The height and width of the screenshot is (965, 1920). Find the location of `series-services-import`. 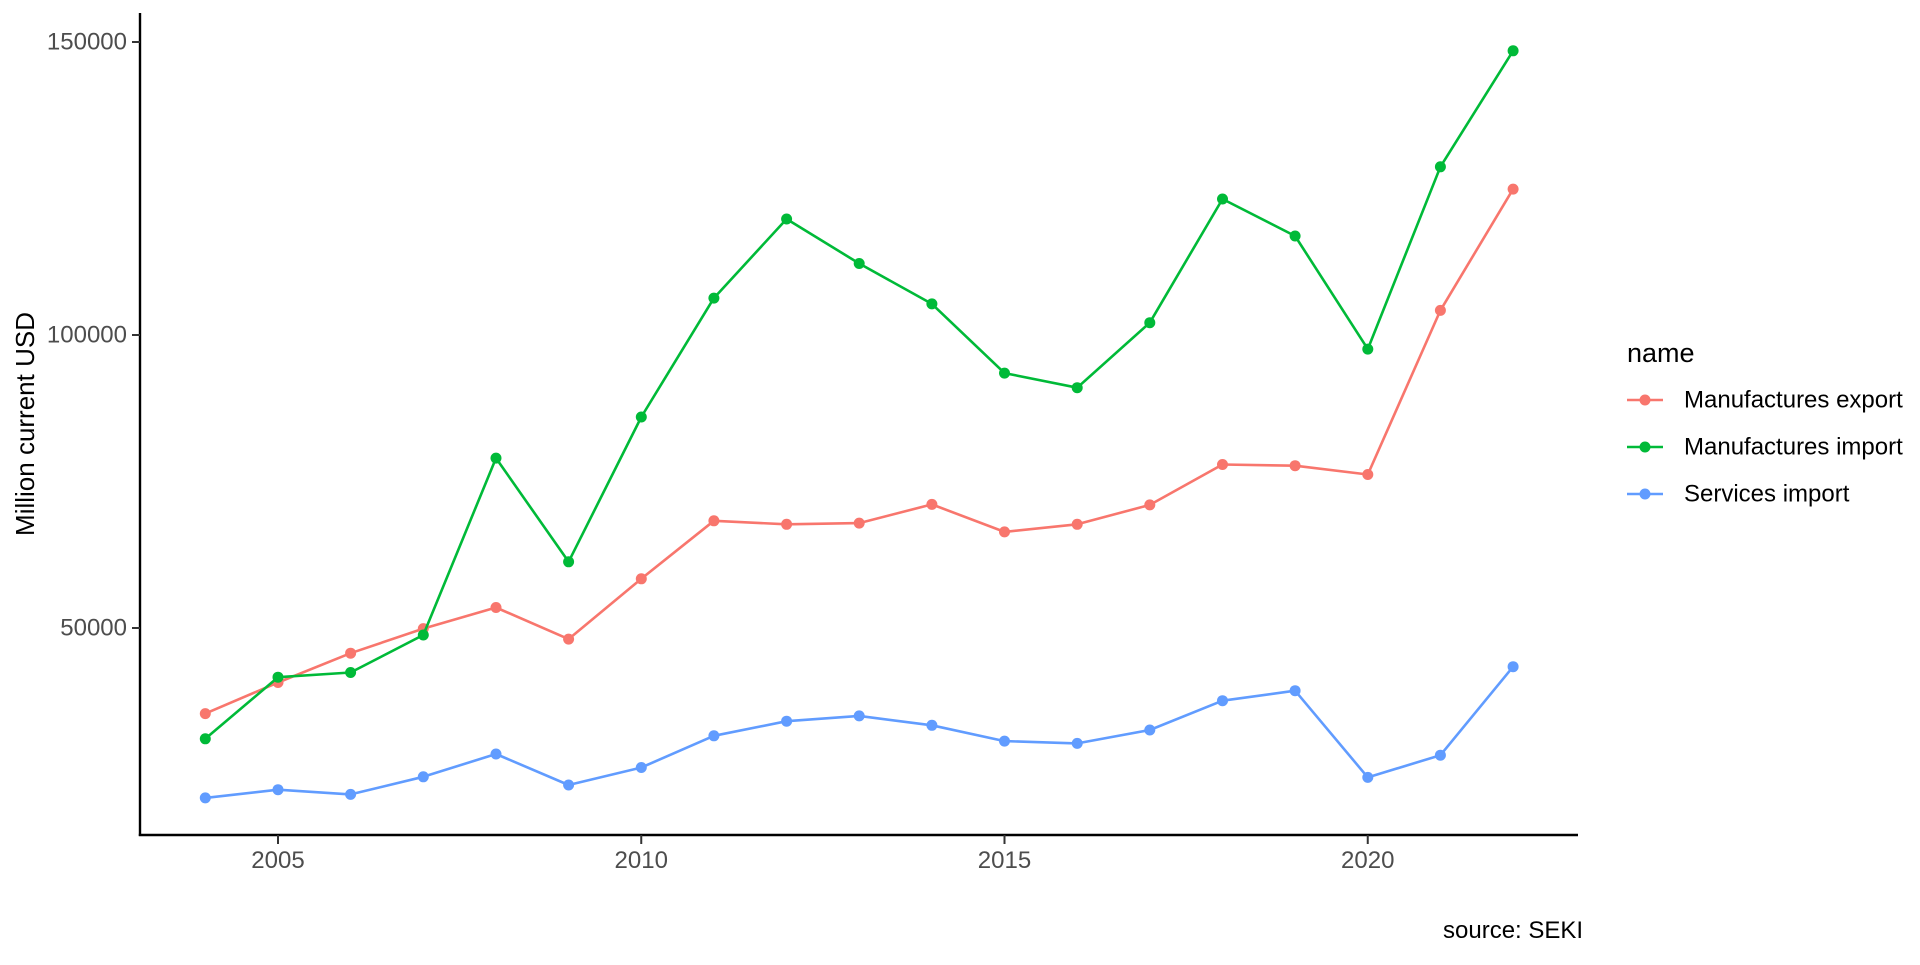

series-services-import is located at coordinates (859, 732).